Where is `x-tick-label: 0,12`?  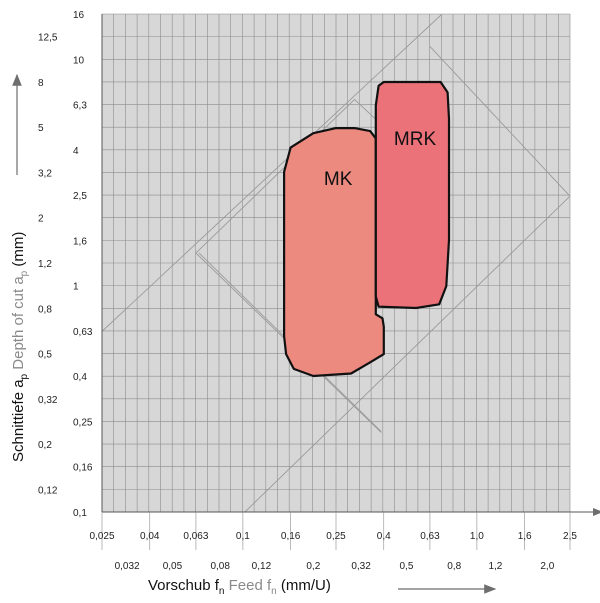 x-tick-label: 0,12 is located at coordinates (262, 566).